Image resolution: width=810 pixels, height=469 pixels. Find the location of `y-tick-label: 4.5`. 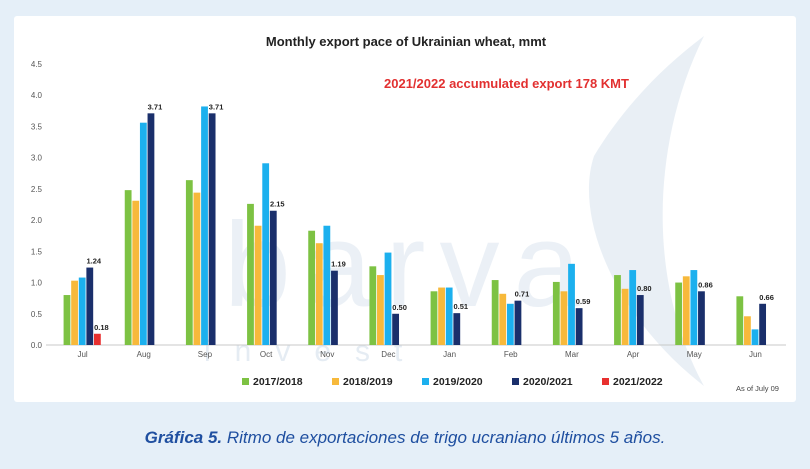

y-tick-label: 4.5 is located at coordinates (37, 64).